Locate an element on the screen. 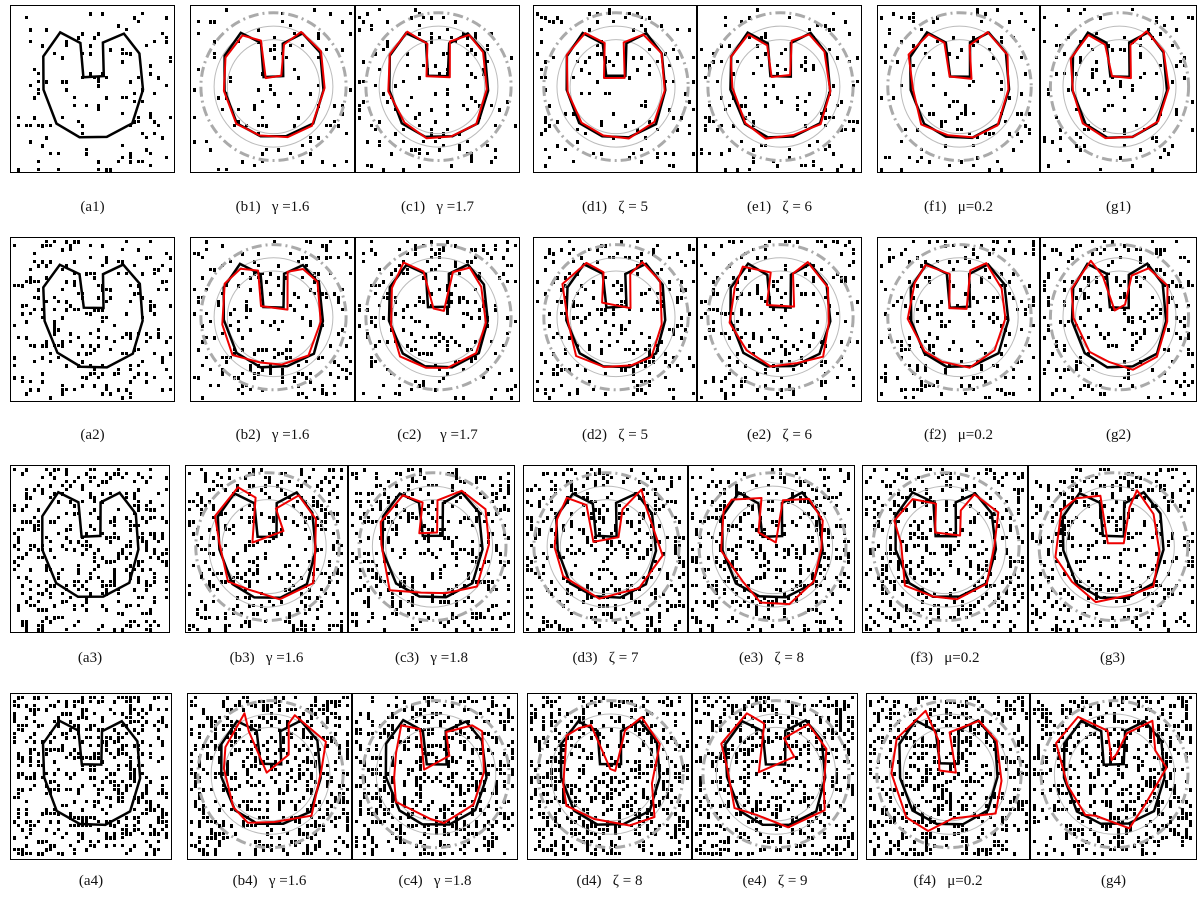 The width and height of the screenshot is (1199, 900). caption: (e3) ζ = 8 is located at coordinates (771, 658).